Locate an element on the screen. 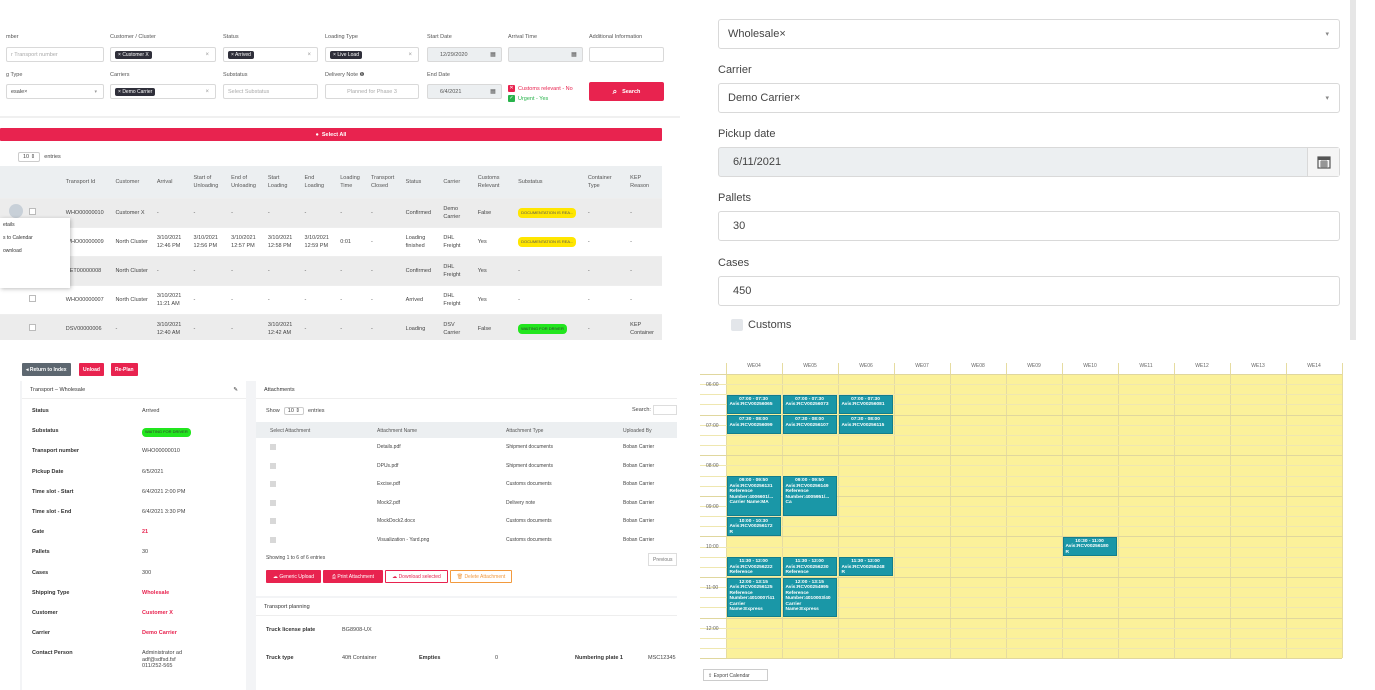 Image resolution: width=1375 pixels, height=690 pixels. entries-select: 10 ⇕ is located at coordinates (29, 157).